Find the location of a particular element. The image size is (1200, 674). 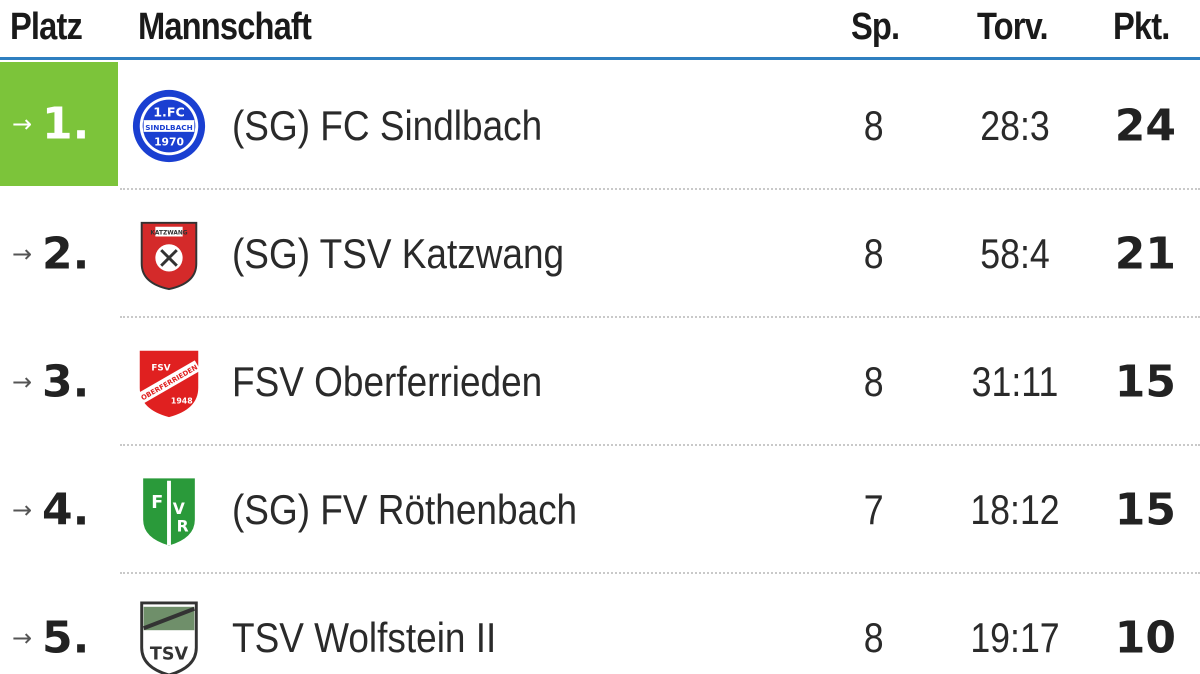

team-name: (SG) FV Röthenbach is located at coordinates (405, 509).